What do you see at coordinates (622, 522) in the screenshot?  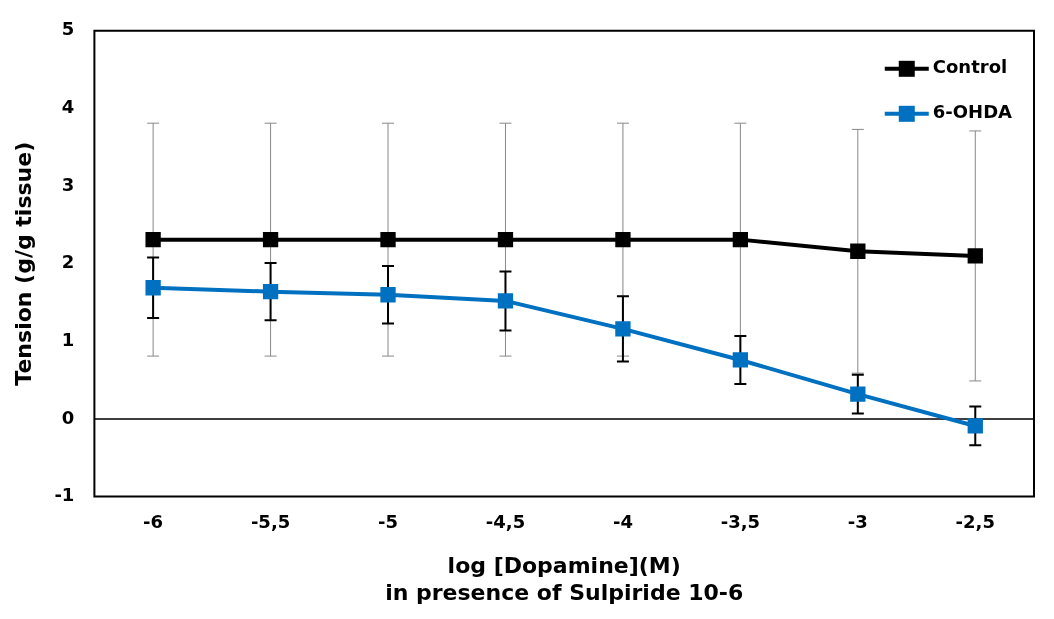 I see `x-tick-label: -4` at bounding box center [622, 522].